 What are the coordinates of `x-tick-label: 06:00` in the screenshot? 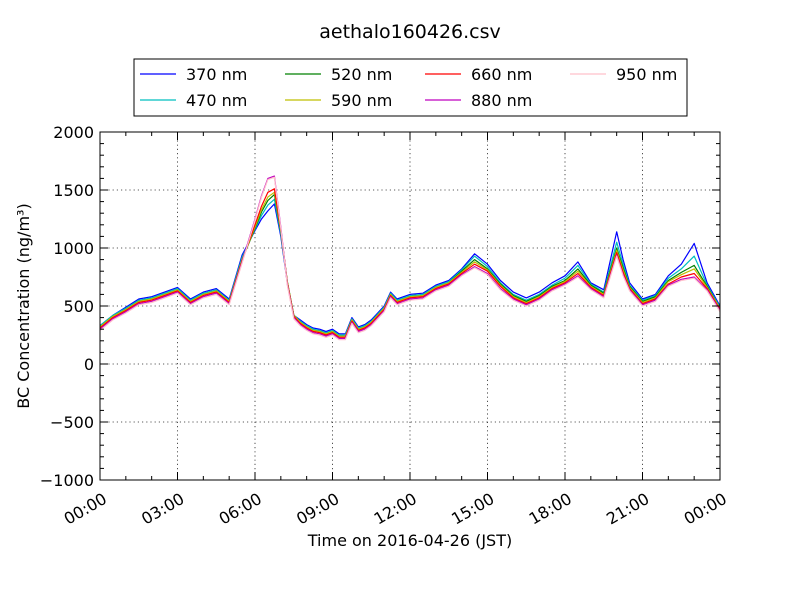 It's located at (240, 509).